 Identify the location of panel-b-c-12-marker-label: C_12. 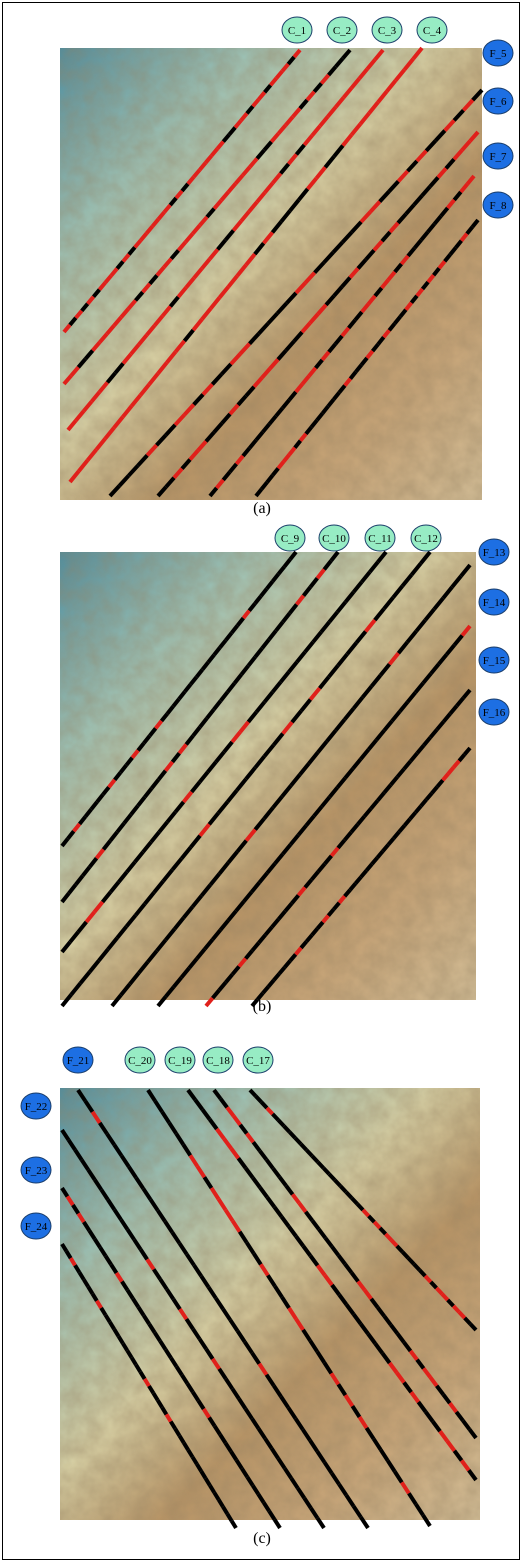
(426, 539).